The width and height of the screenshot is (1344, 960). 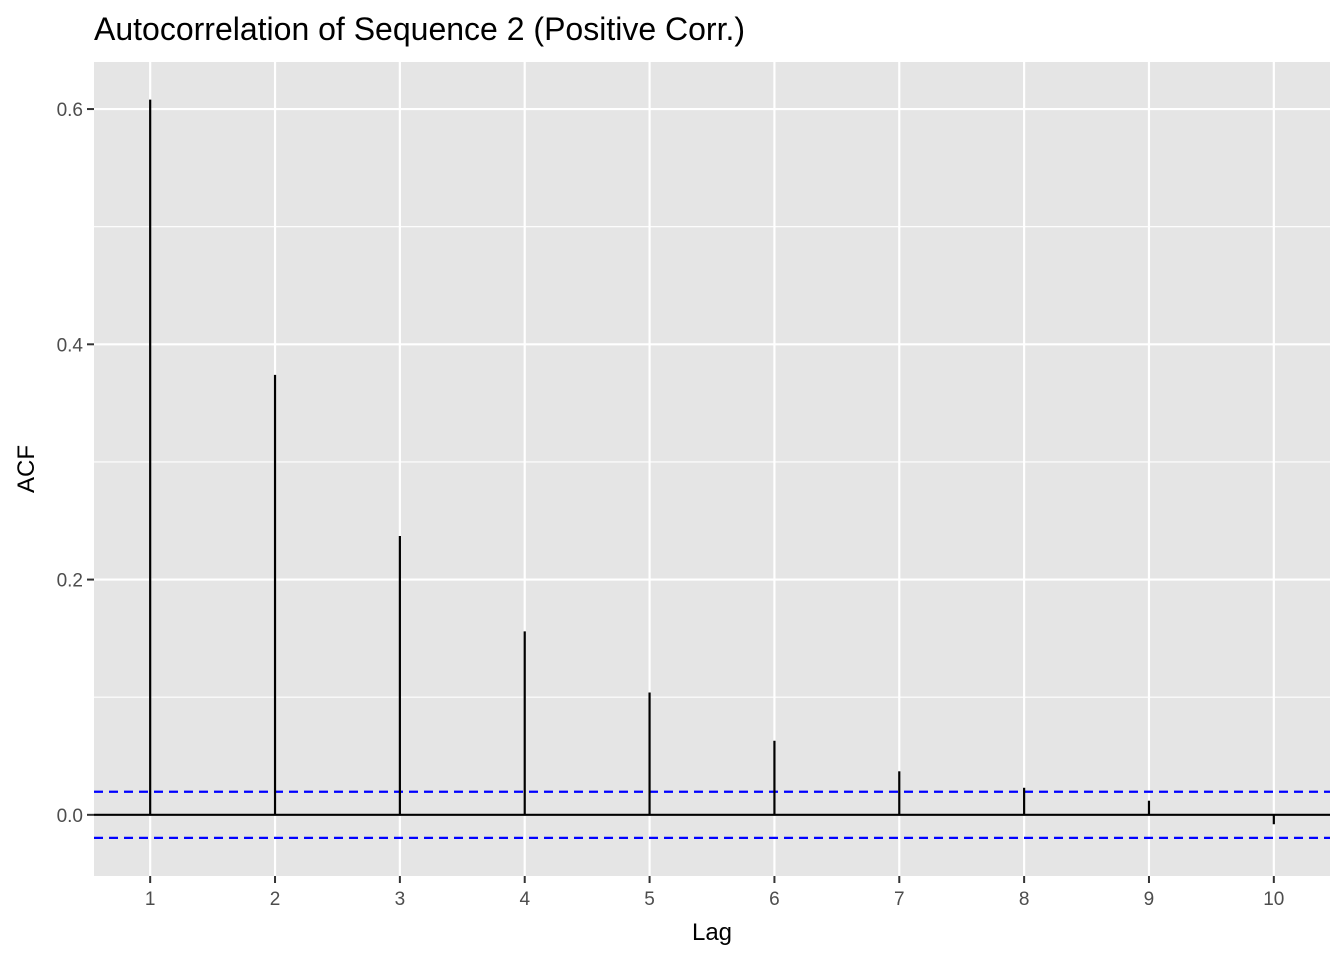 What do you see at coordinates (714, 893) in the screenshot?
I see `x-axis-ticks: 1 2 3 4 5 6 7 8 9 10` at bounding box center [714, 893].